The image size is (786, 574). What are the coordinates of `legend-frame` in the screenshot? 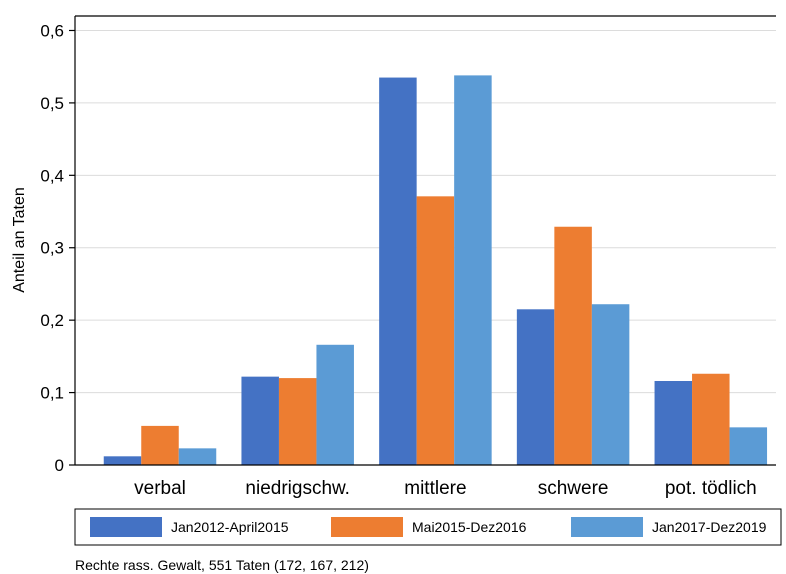 It's located at (428, 527).